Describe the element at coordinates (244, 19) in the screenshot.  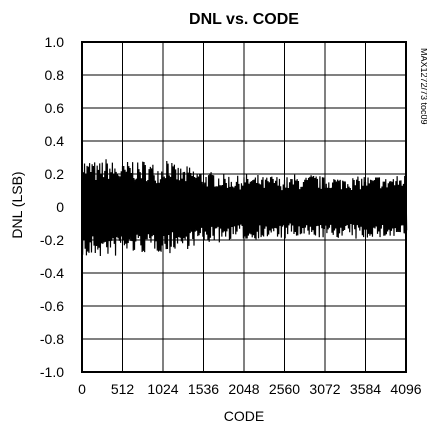
I see `chart-title: DNL vs. CODE` at that location.